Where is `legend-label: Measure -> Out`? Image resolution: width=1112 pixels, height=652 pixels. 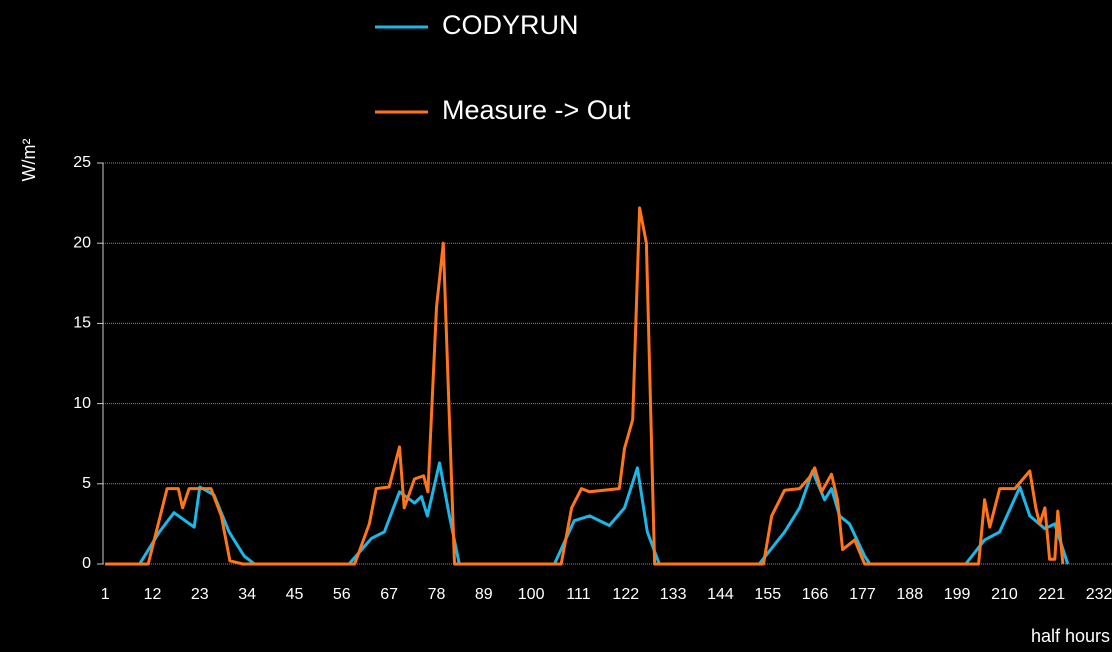 legend-label: Measure -> Out is located at coordinates (536, 110).